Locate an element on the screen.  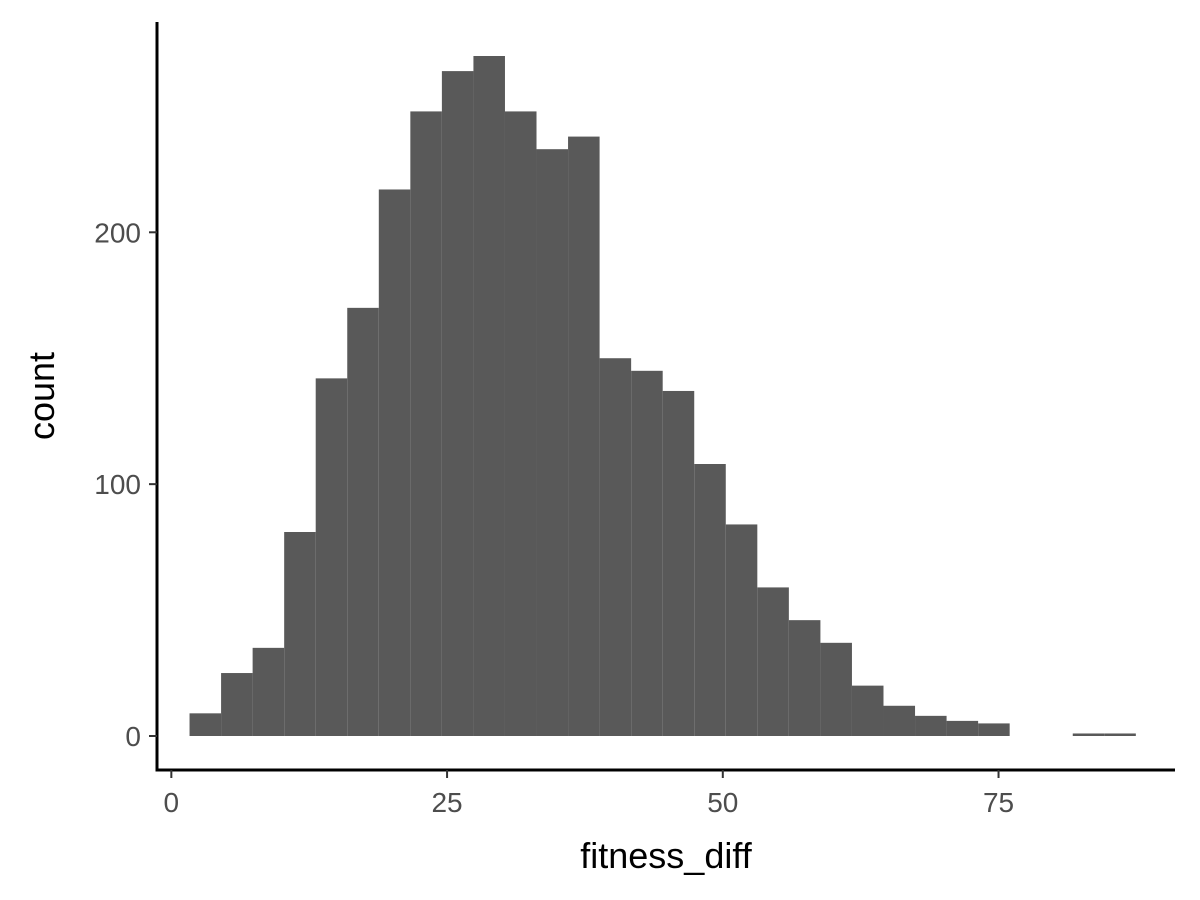
x-tick-label-1: 25 is located at coordinates (446, 802).